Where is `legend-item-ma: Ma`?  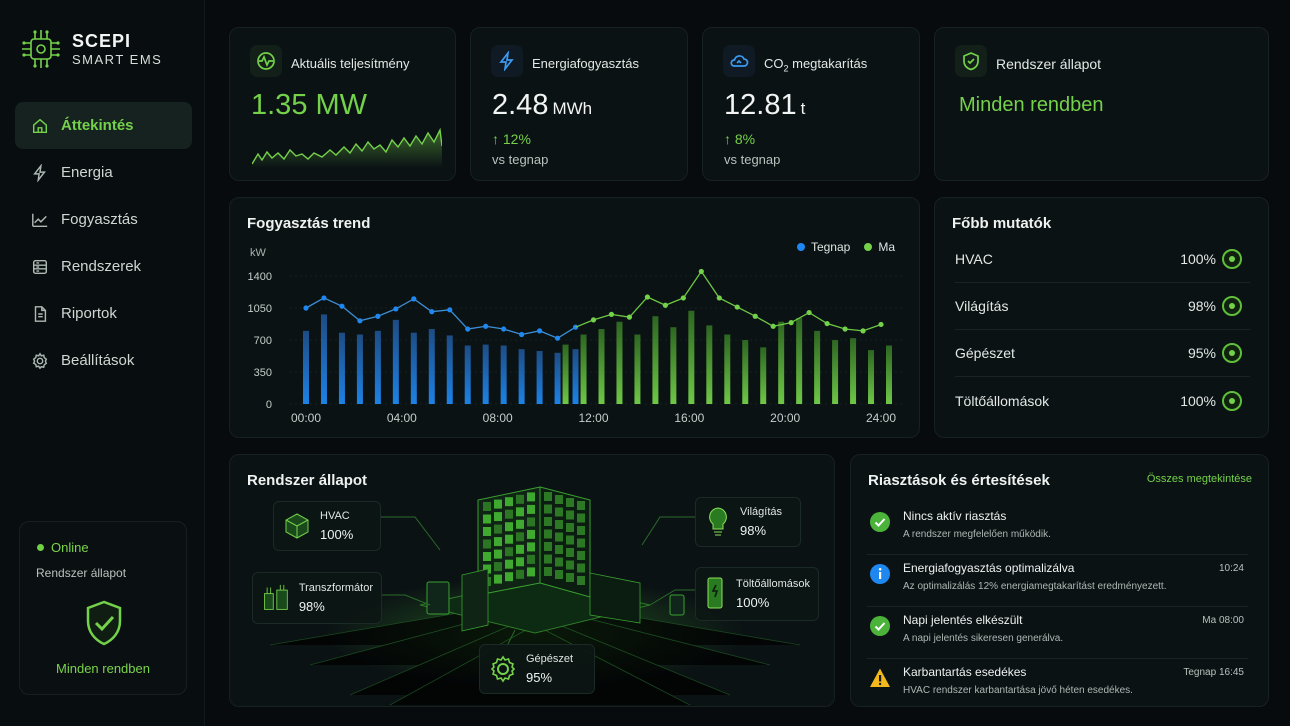 legend-item-ma: Ma is located at coordinates (879, 247).